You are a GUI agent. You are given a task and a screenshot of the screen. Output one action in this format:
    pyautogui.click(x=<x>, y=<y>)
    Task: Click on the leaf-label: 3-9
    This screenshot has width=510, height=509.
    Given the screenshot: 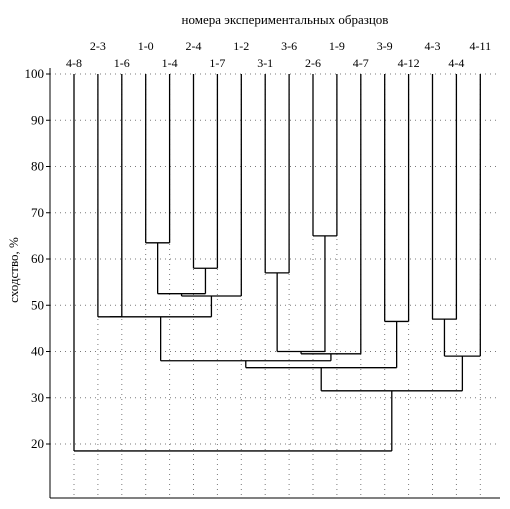 What is the action you would take?
    pyautogui.click(x=385, y=46)
    